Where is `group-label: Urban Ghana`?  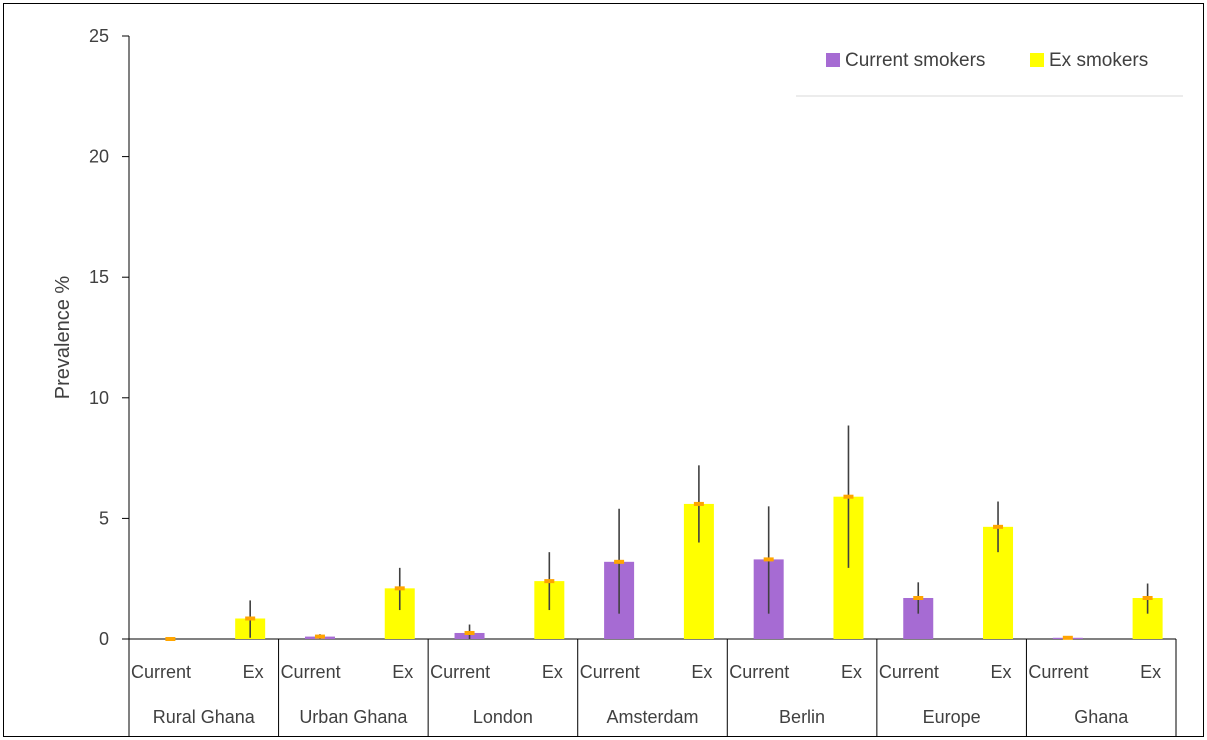 group-label: Urban Ghana is located at coordinates (353, 717).